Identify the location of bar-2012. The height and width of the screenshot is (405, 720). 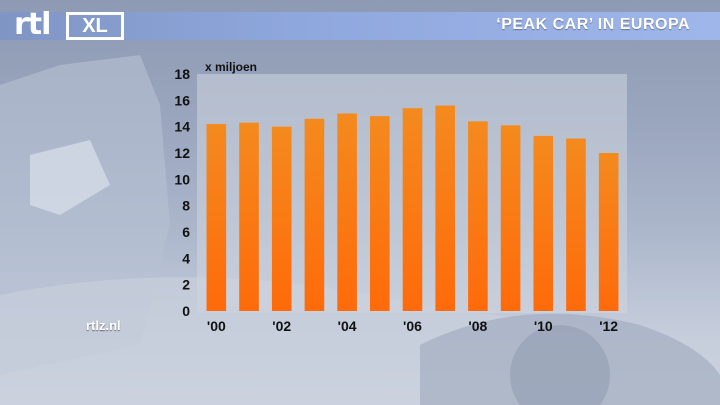
(608, 232).